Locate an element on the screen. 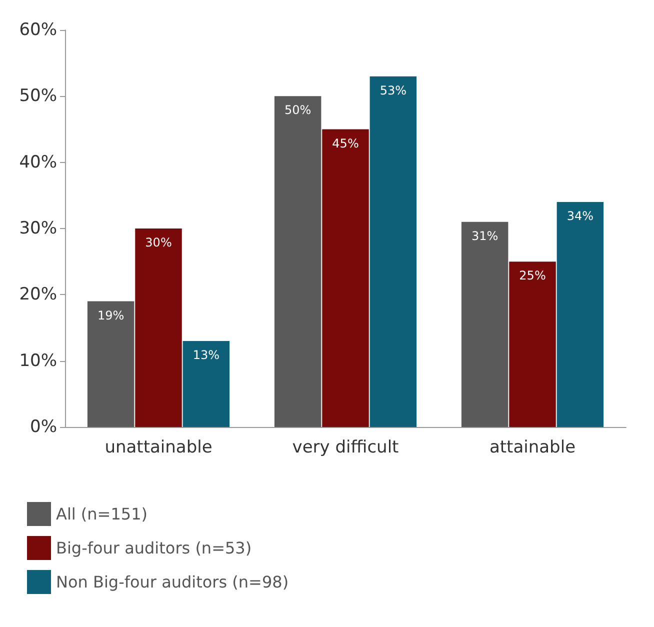 The image size is (654, 627). y-tick-label: 20% is located at coordinates (38, 294).